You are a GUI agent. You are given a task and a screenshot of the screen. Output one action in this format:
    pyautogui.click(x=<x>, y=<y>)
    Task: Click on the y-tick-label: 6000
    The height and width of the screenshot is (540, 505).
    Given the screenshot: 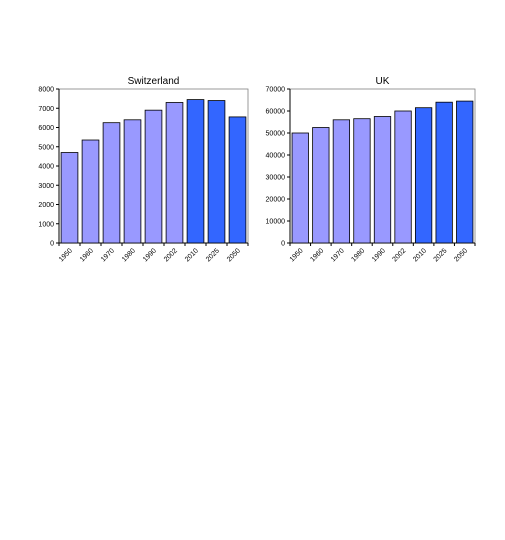 What is the action you would take?
    pyautogui.click(x=46, y=128)
    